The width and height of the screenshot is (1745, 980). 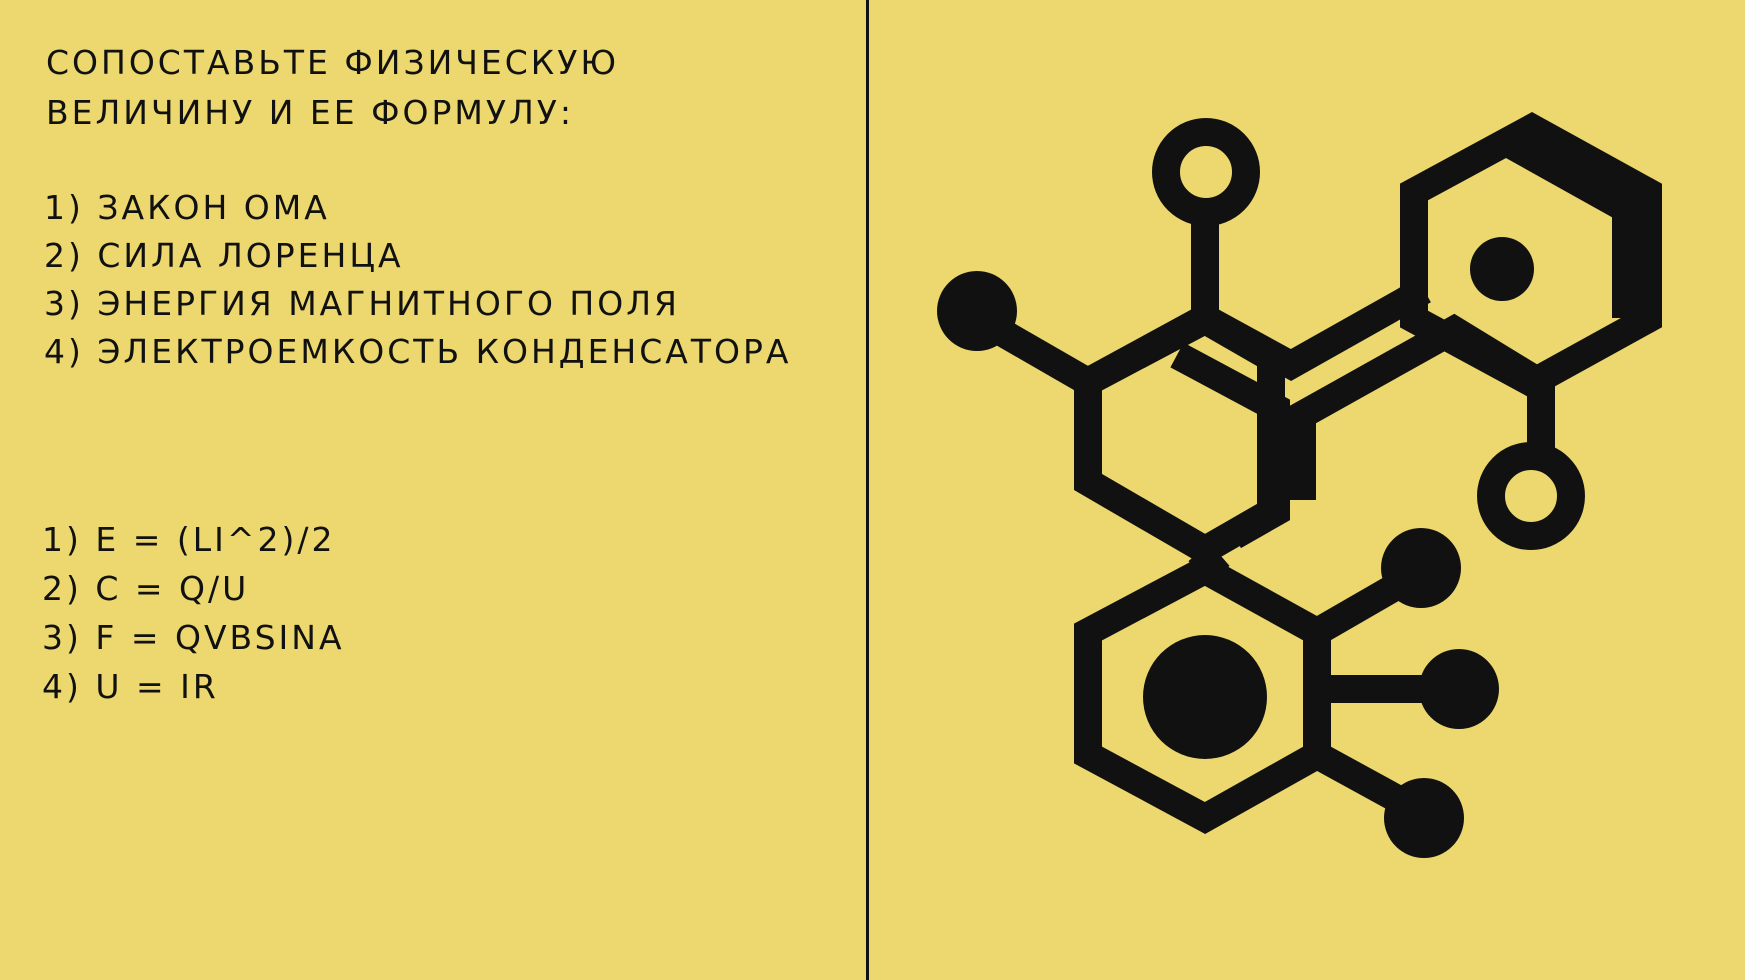 What do you see at coordinates (193, 637) in the screenshot?
I see `formula-item: 3) F = QVBSINα` at bounding box center [193, 637].